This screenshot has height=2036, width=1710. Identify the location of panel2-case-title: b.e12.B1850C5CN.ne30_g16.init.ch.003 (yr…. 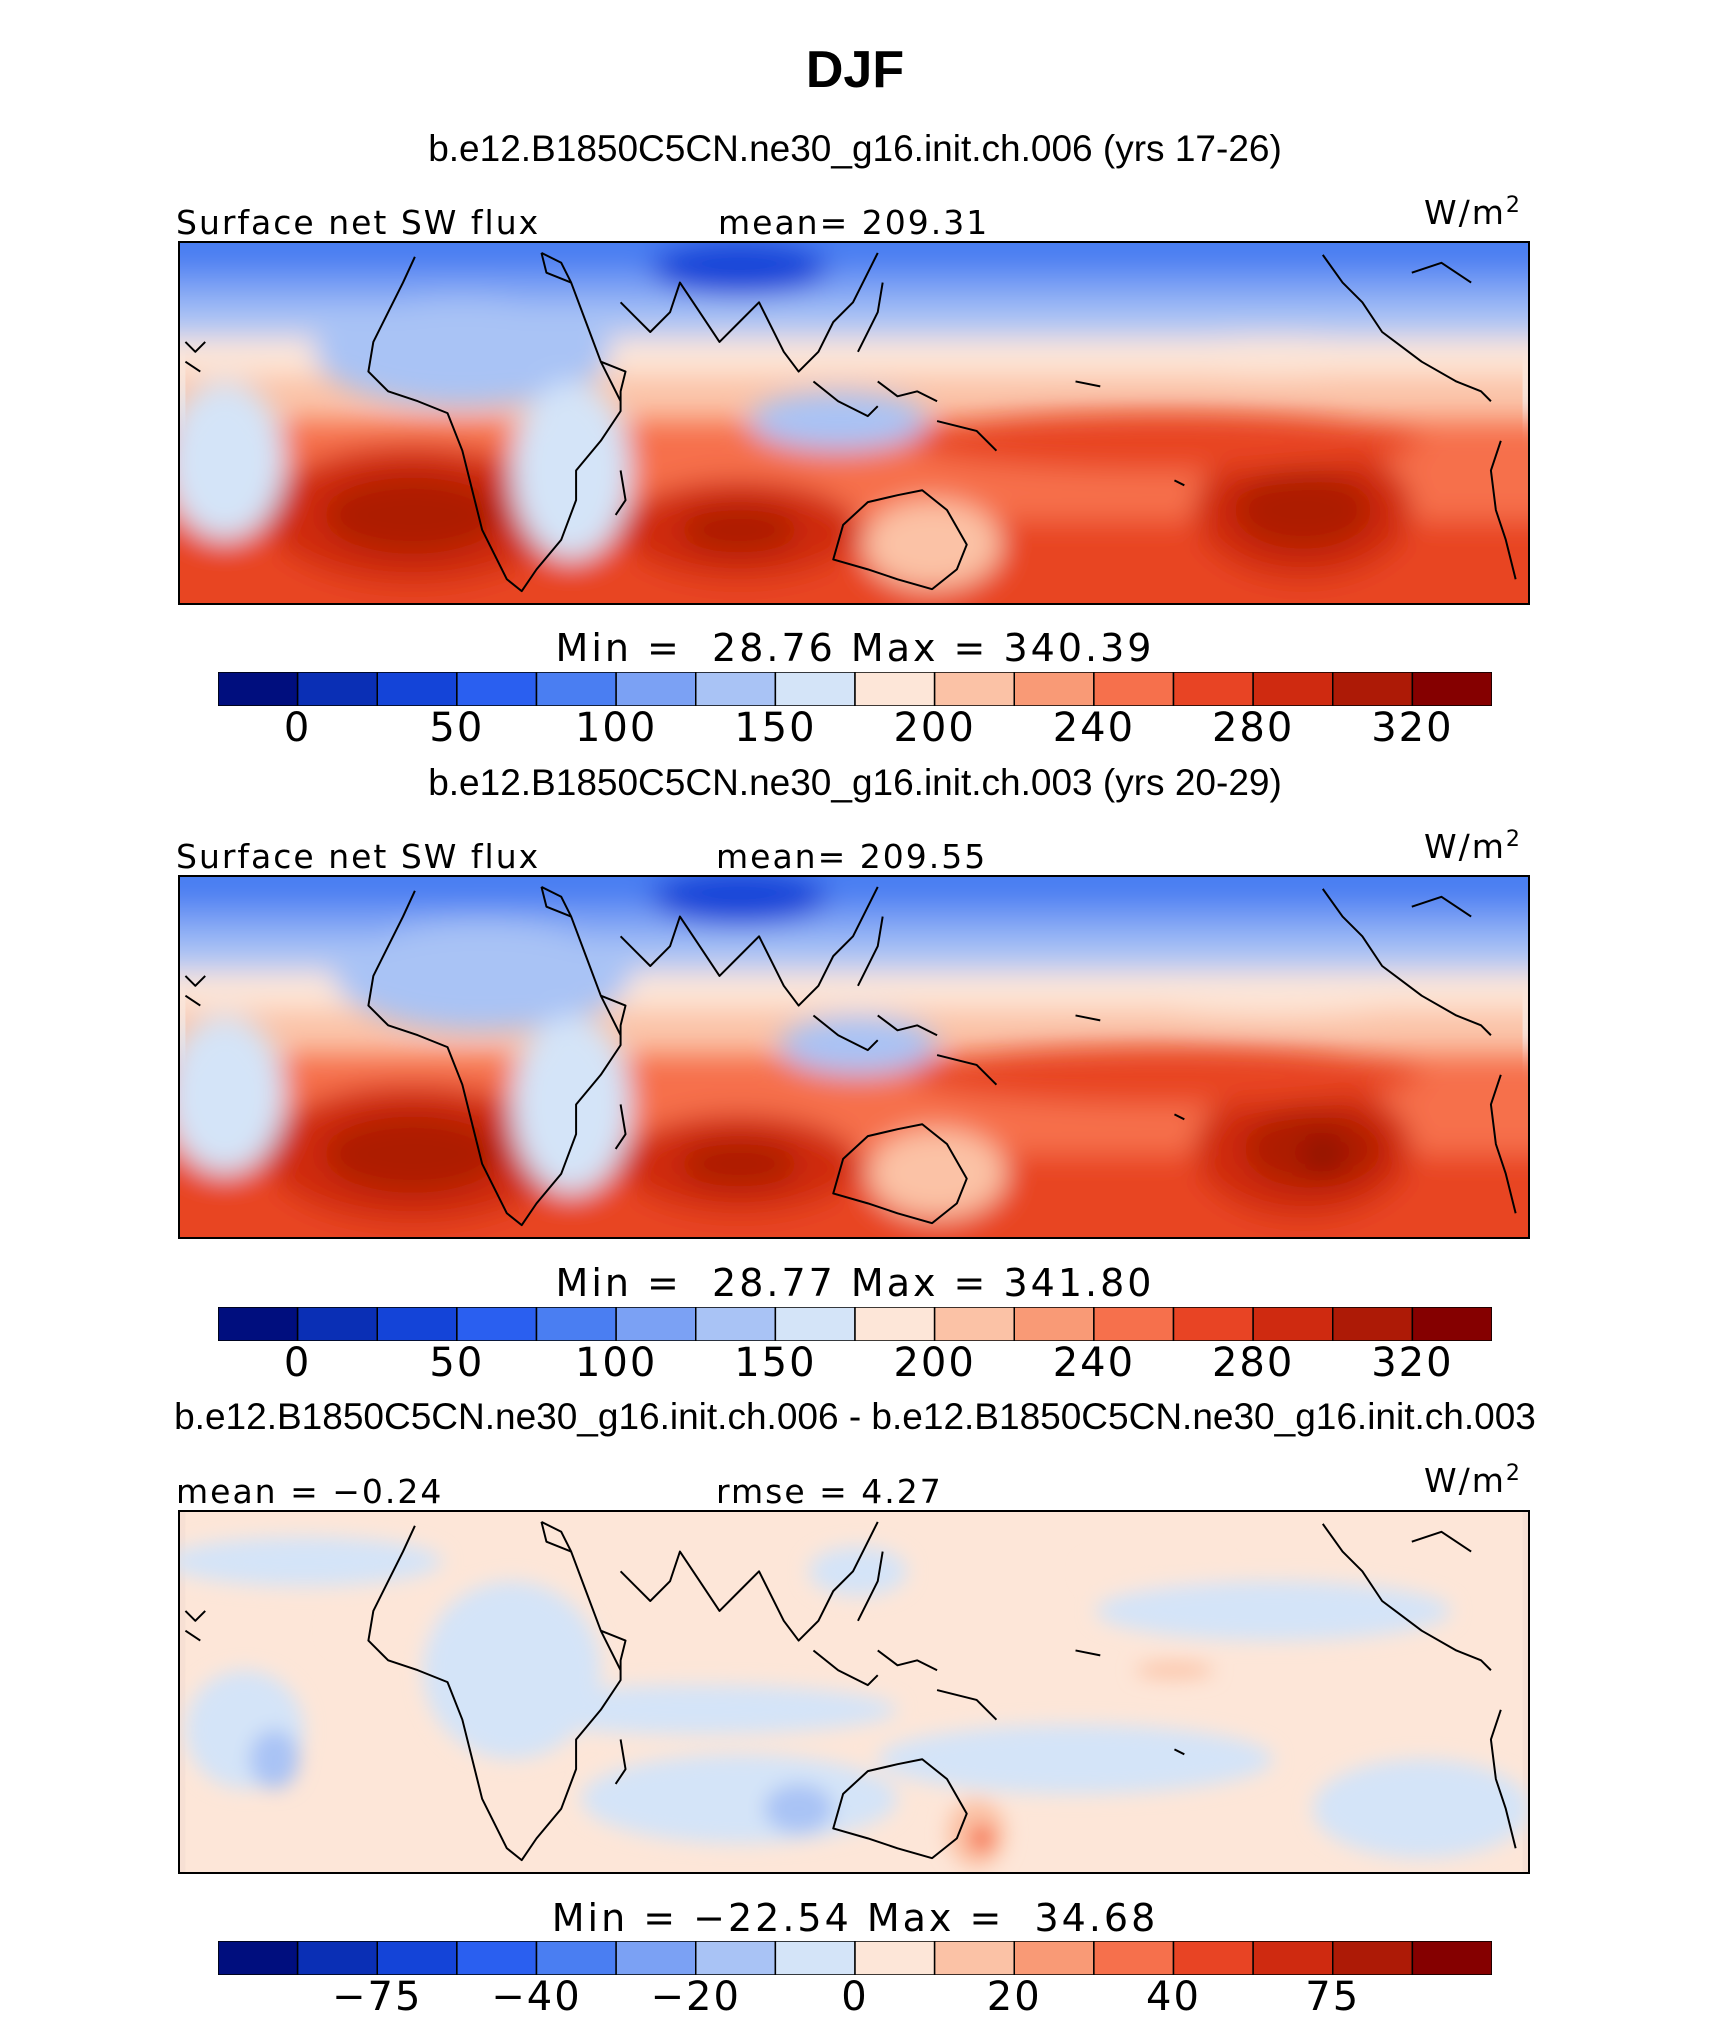
(855, 782).